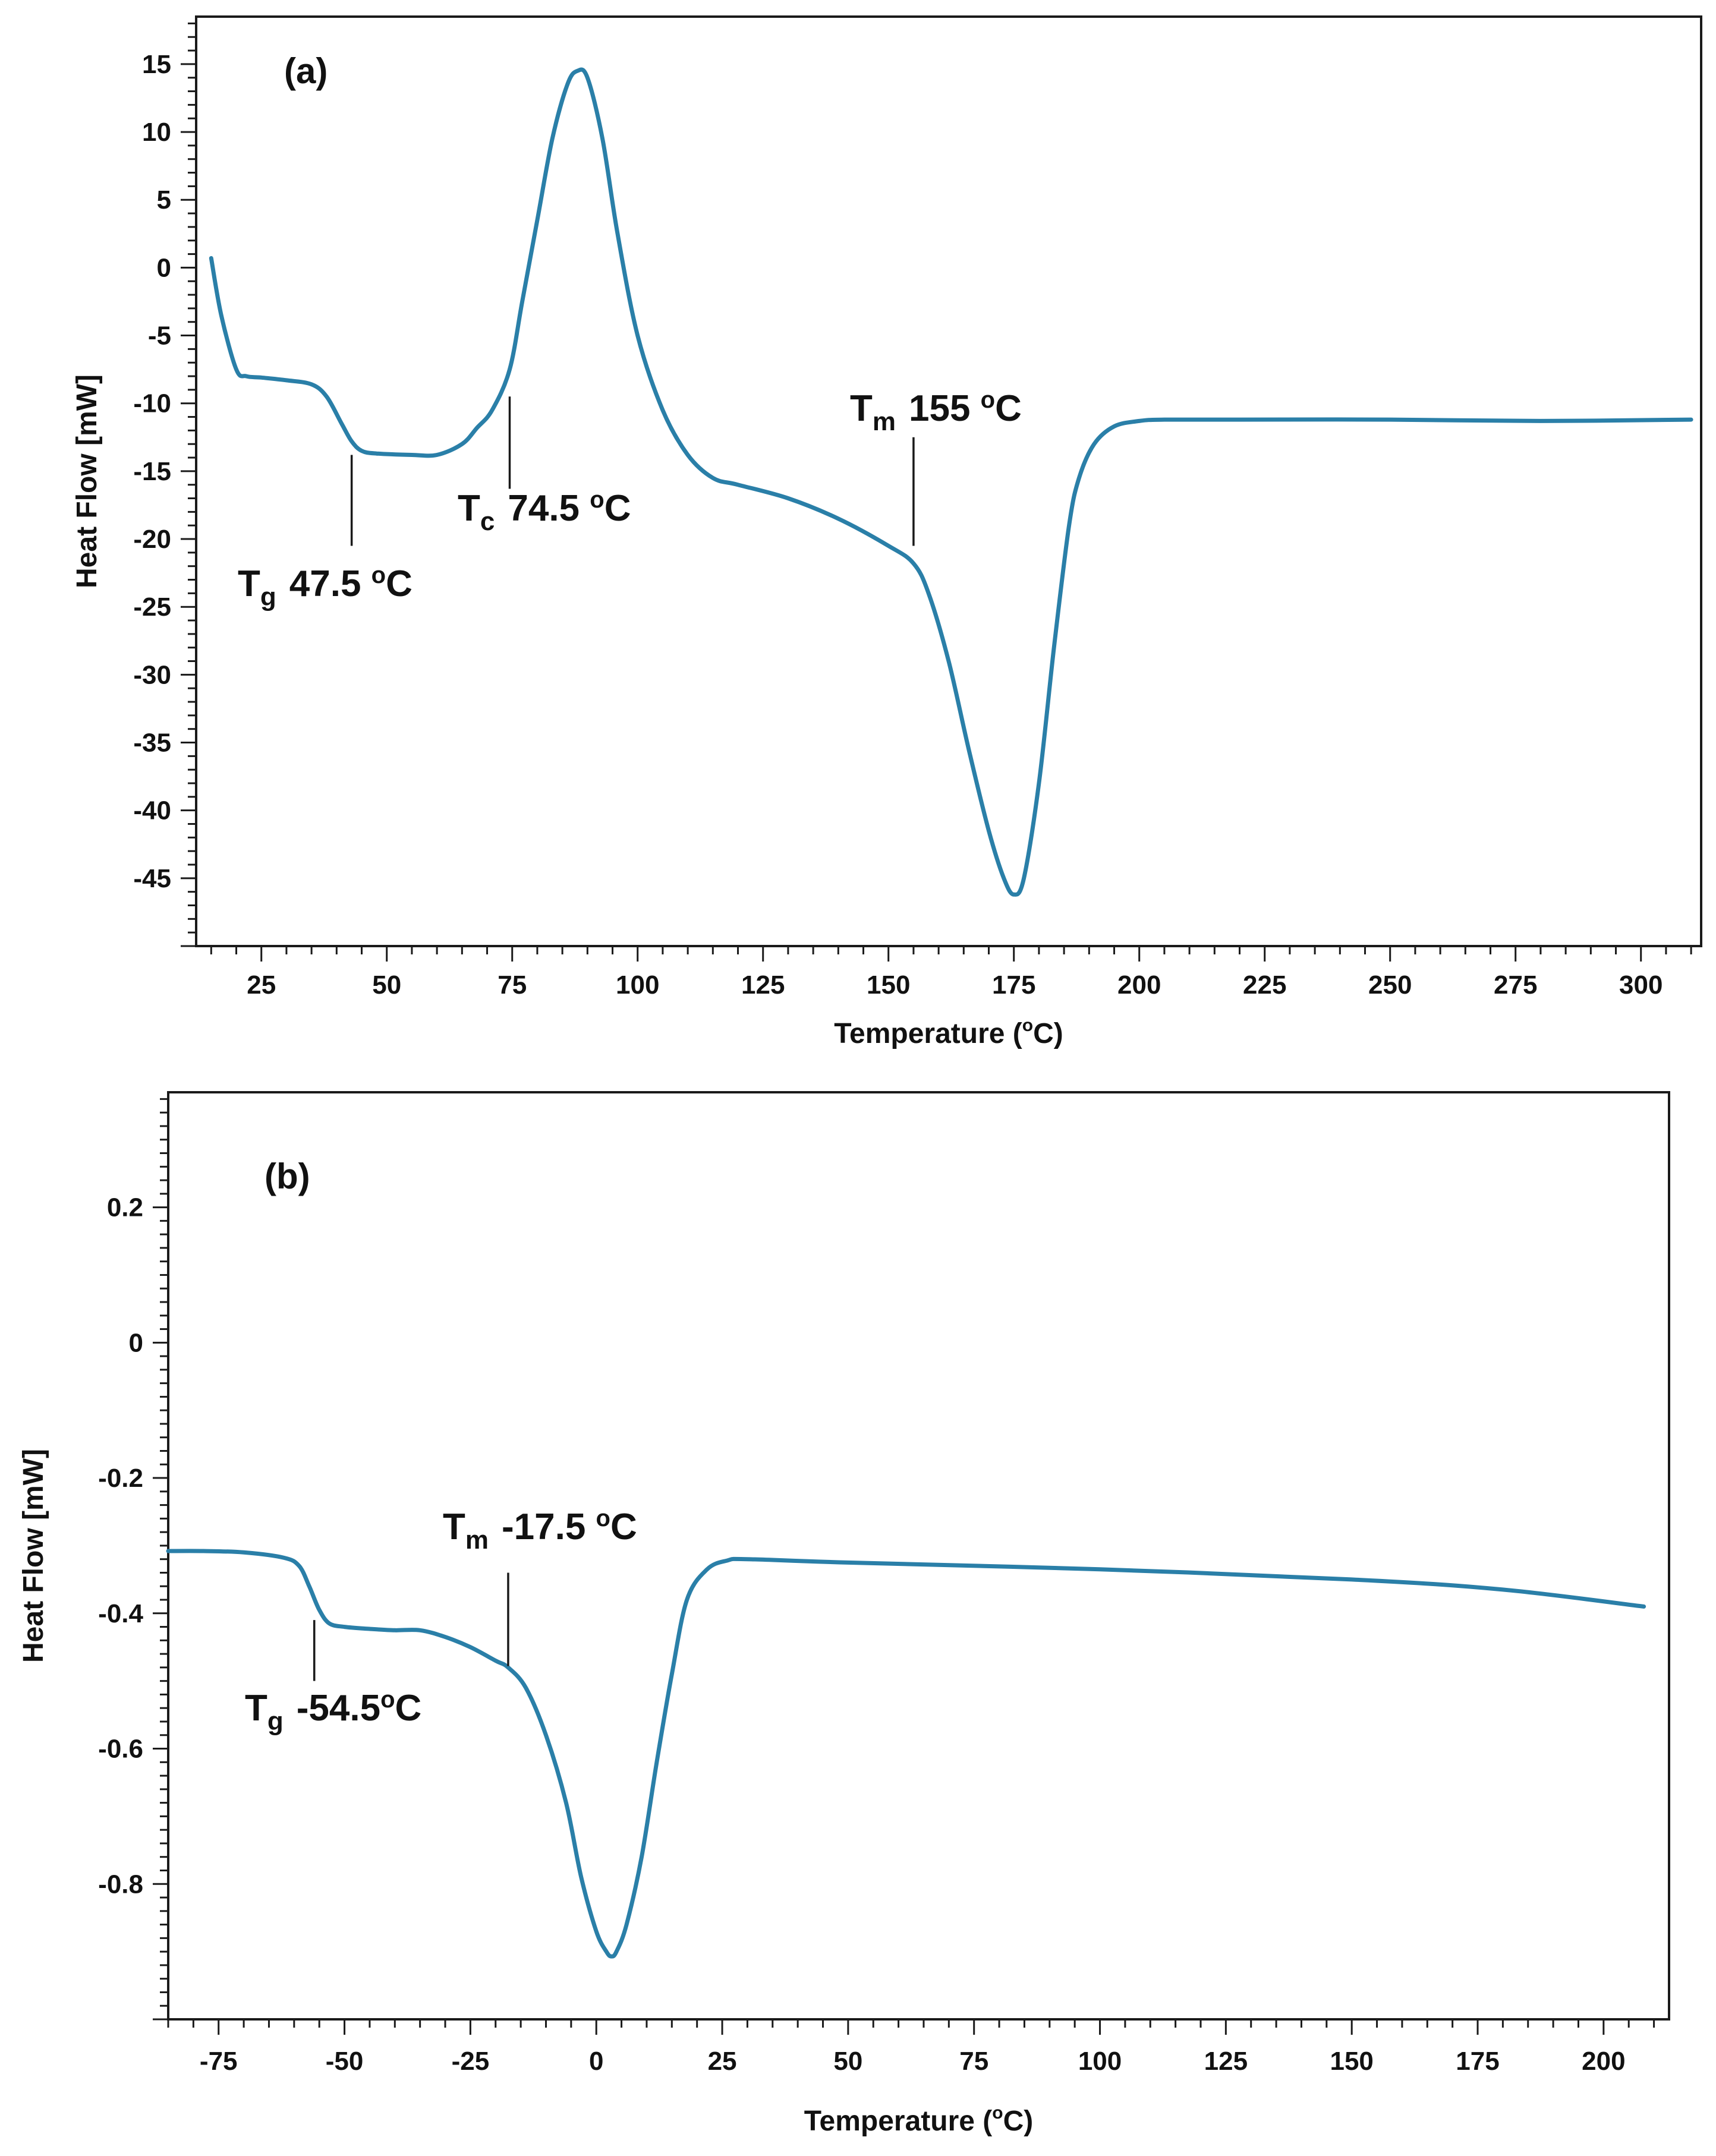  Describe the element at coordinates (160, 336) in the screenshot. I see `y-tick-label: -5` at that location.